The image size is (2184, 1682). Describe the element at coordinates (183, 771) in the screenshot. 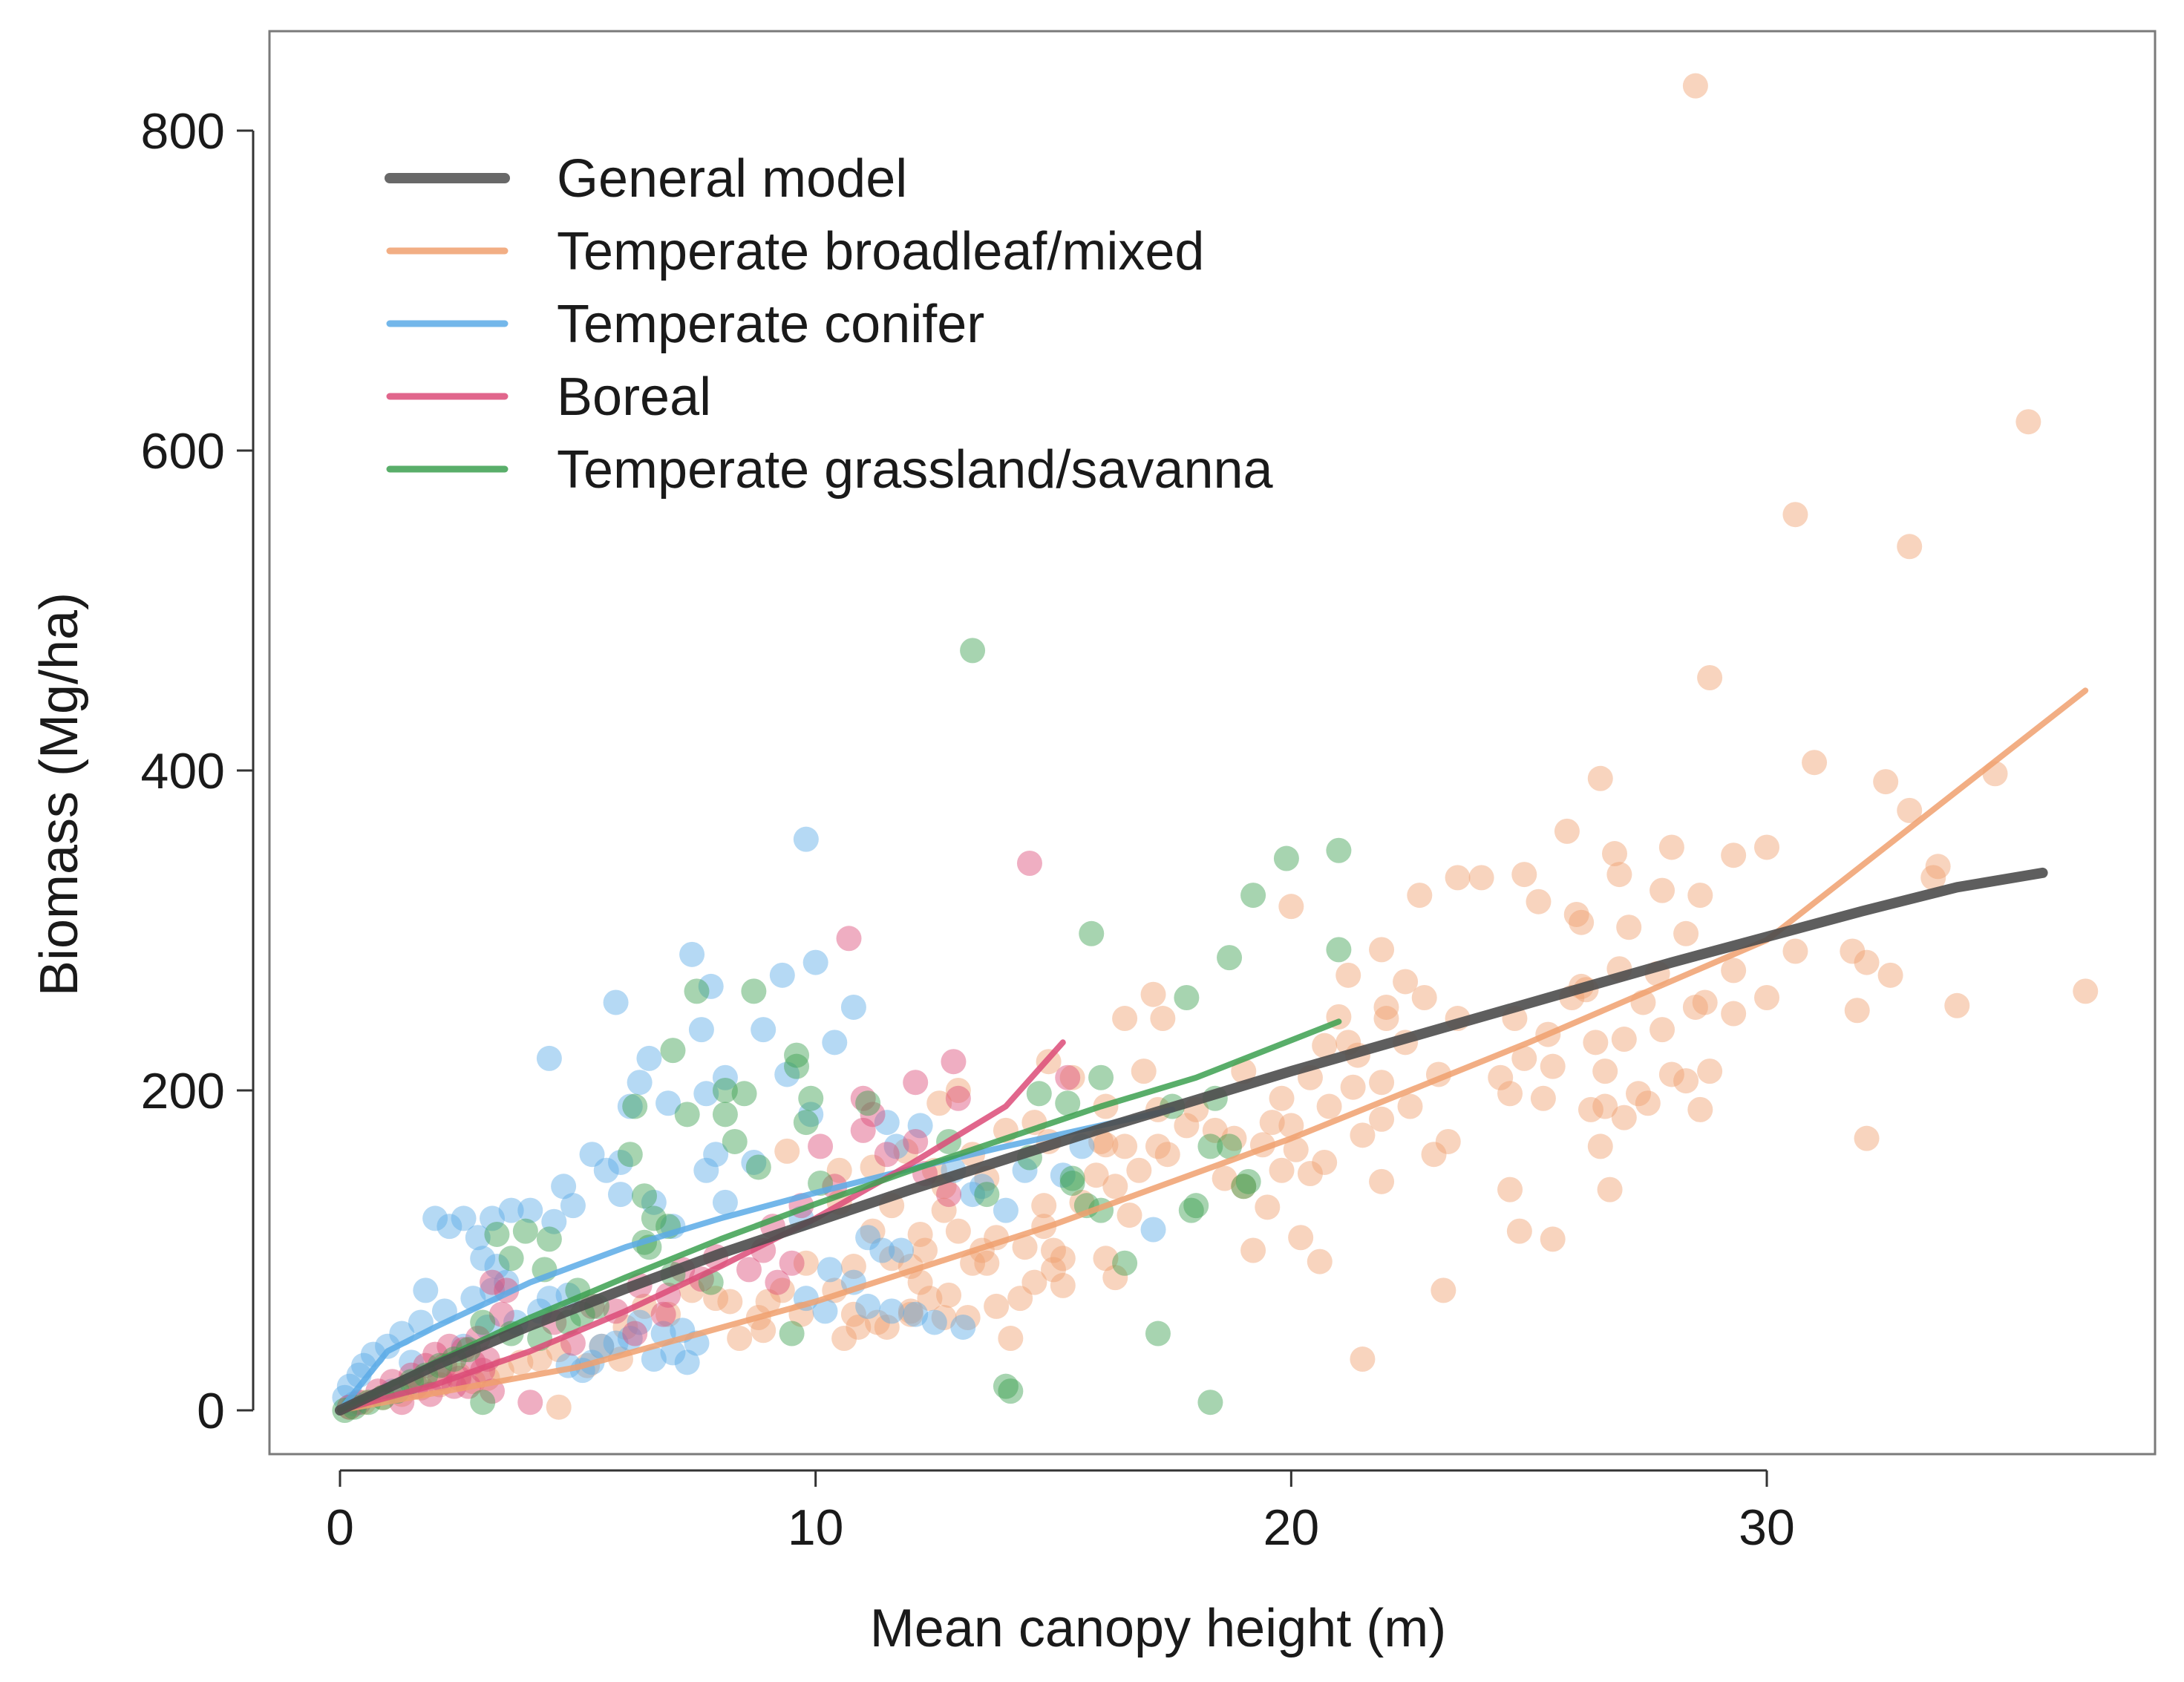

I see `y-tick-label: 400` at that location.